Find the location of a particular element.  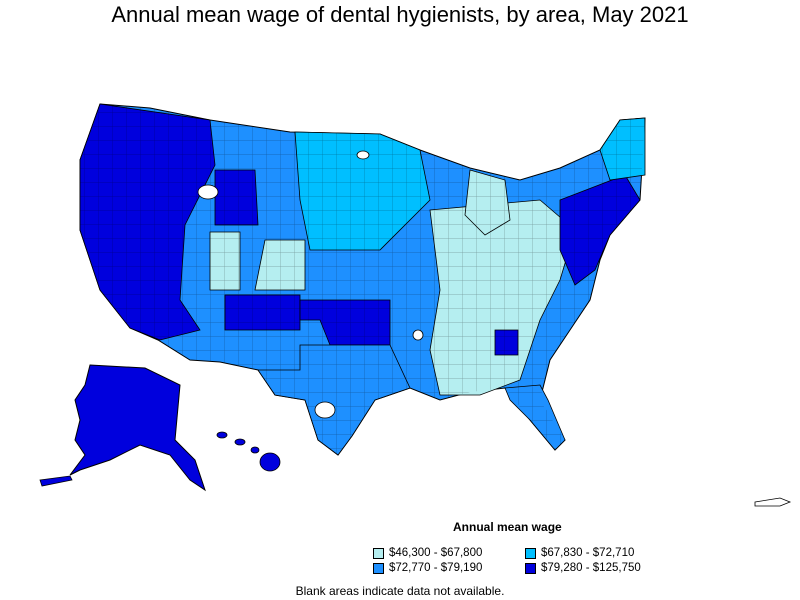

alaska is located at coordinates (137, 428).